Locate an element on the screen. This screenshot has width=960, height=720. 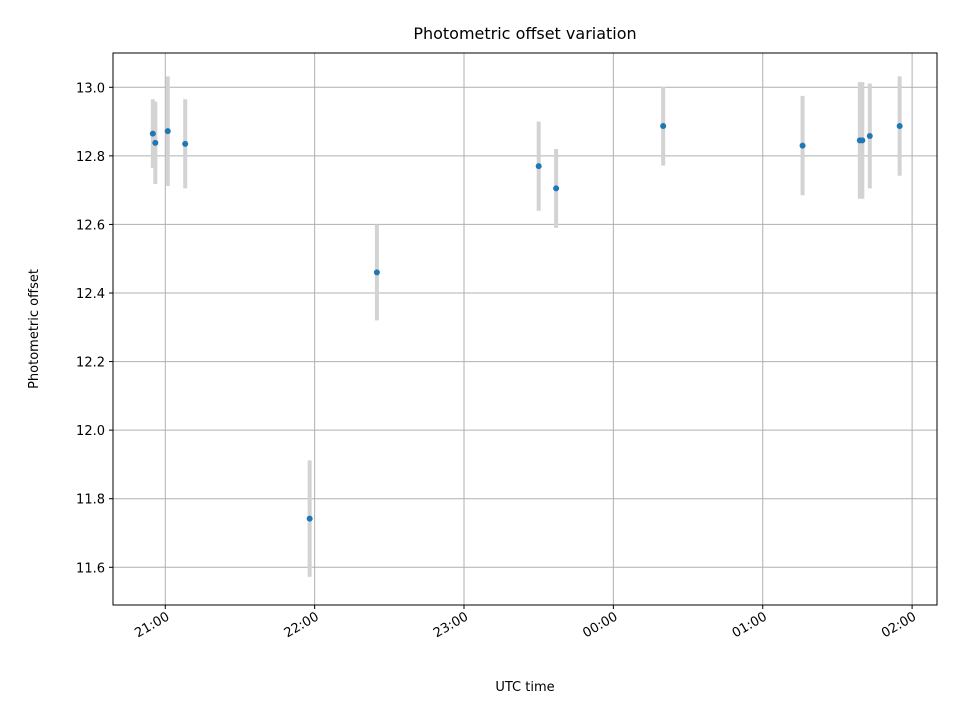
x-axis-label: UTC time is located at coordinates (524, 687).